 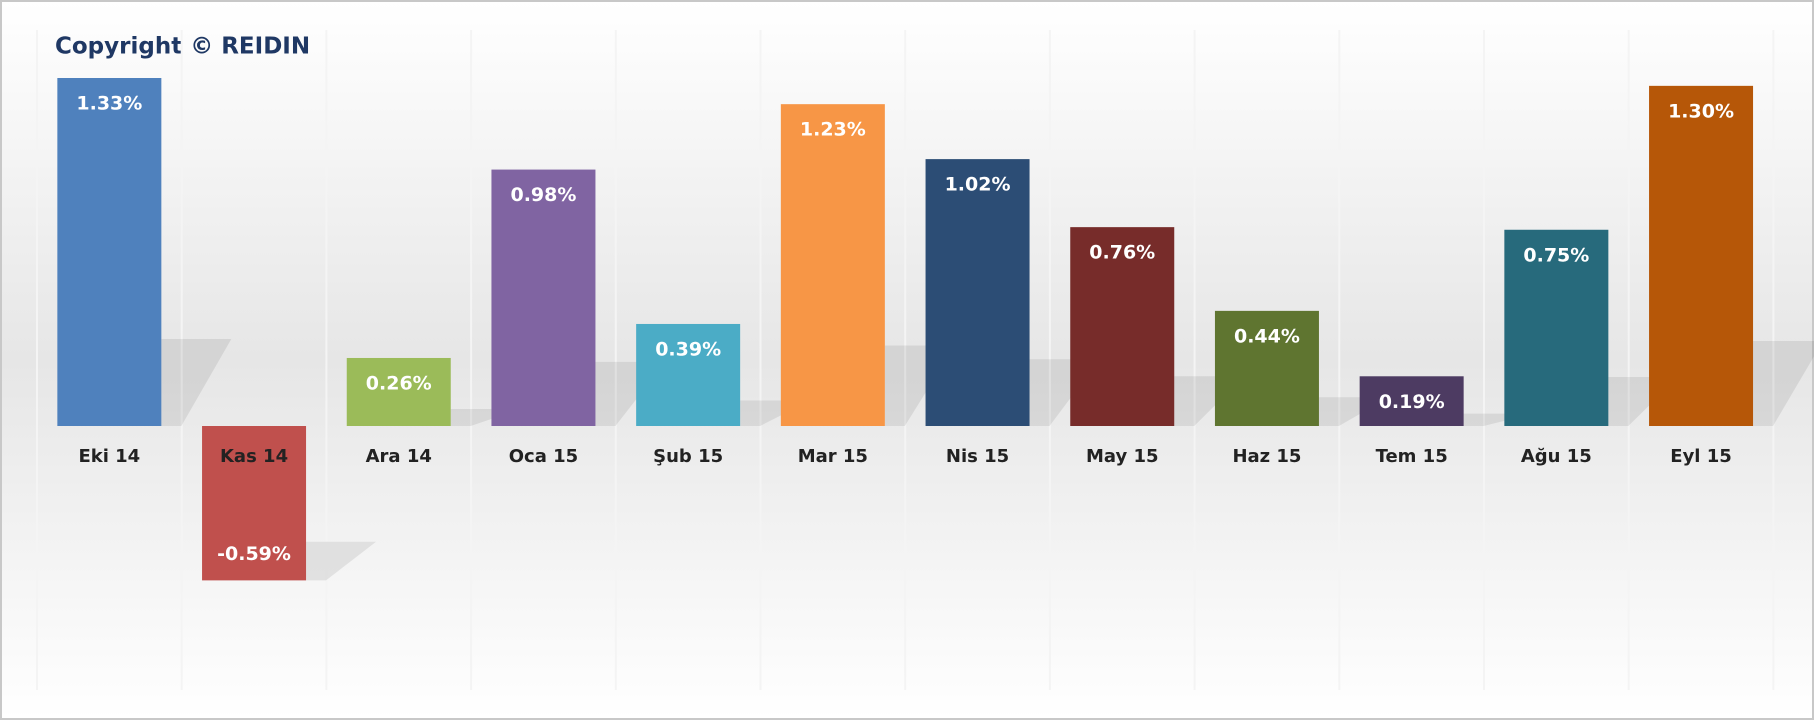 What do you see at coordinates (1701, 456) in the screenshot?
I see `x-tick-label: Eyl 15` at bounding box center [1701, 456].